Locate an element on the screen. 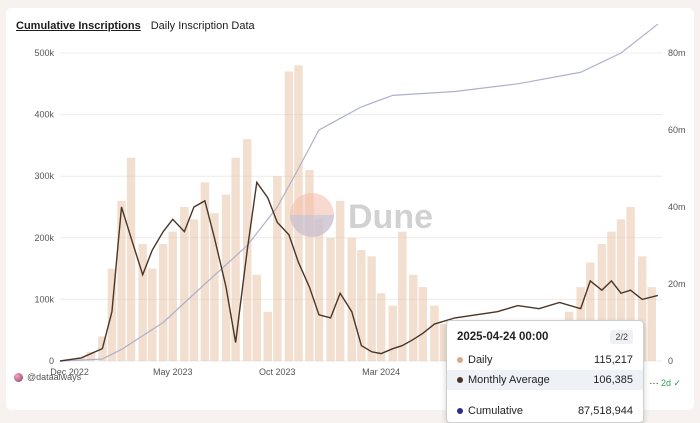 The width and height of the screenshot is (700, 423). tooltip-value: 106,385 is located at coordinates (613, 380).